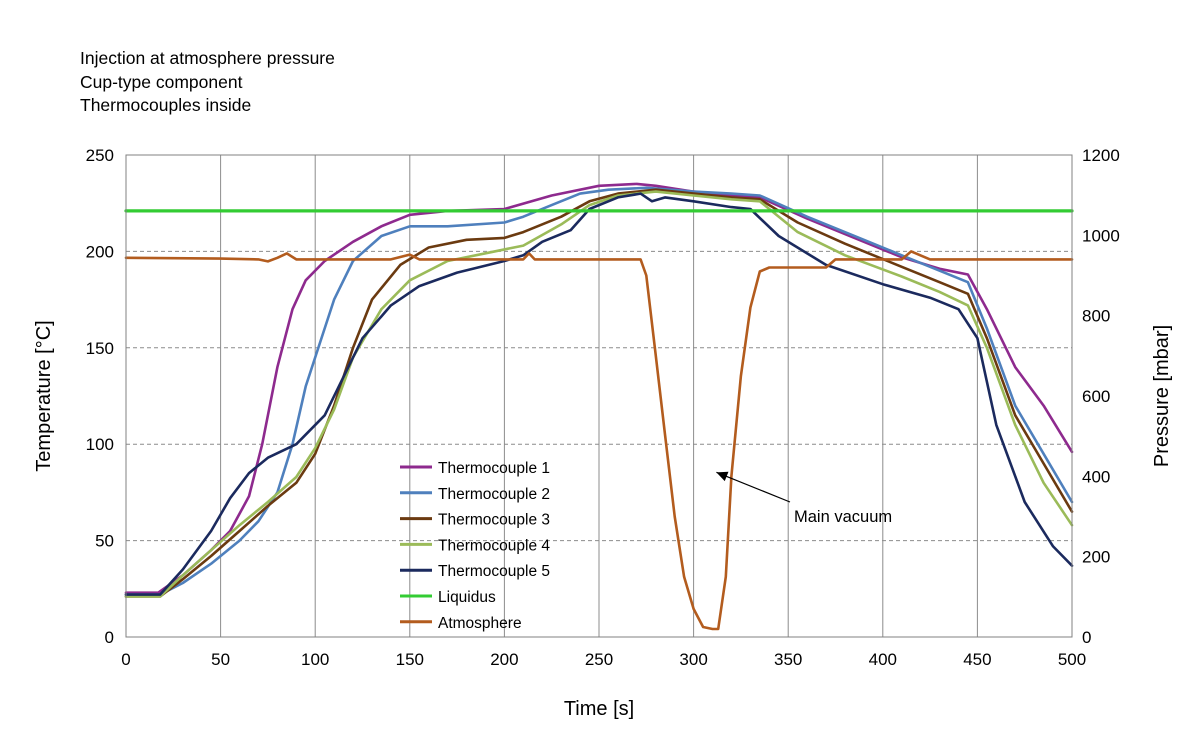 Image resolution: width=1200 pixels, height=744 pixels. Describe the element at coordinates (494, 545) in the screenshot. I see `legend-label: Thermocouple 4` at that location.